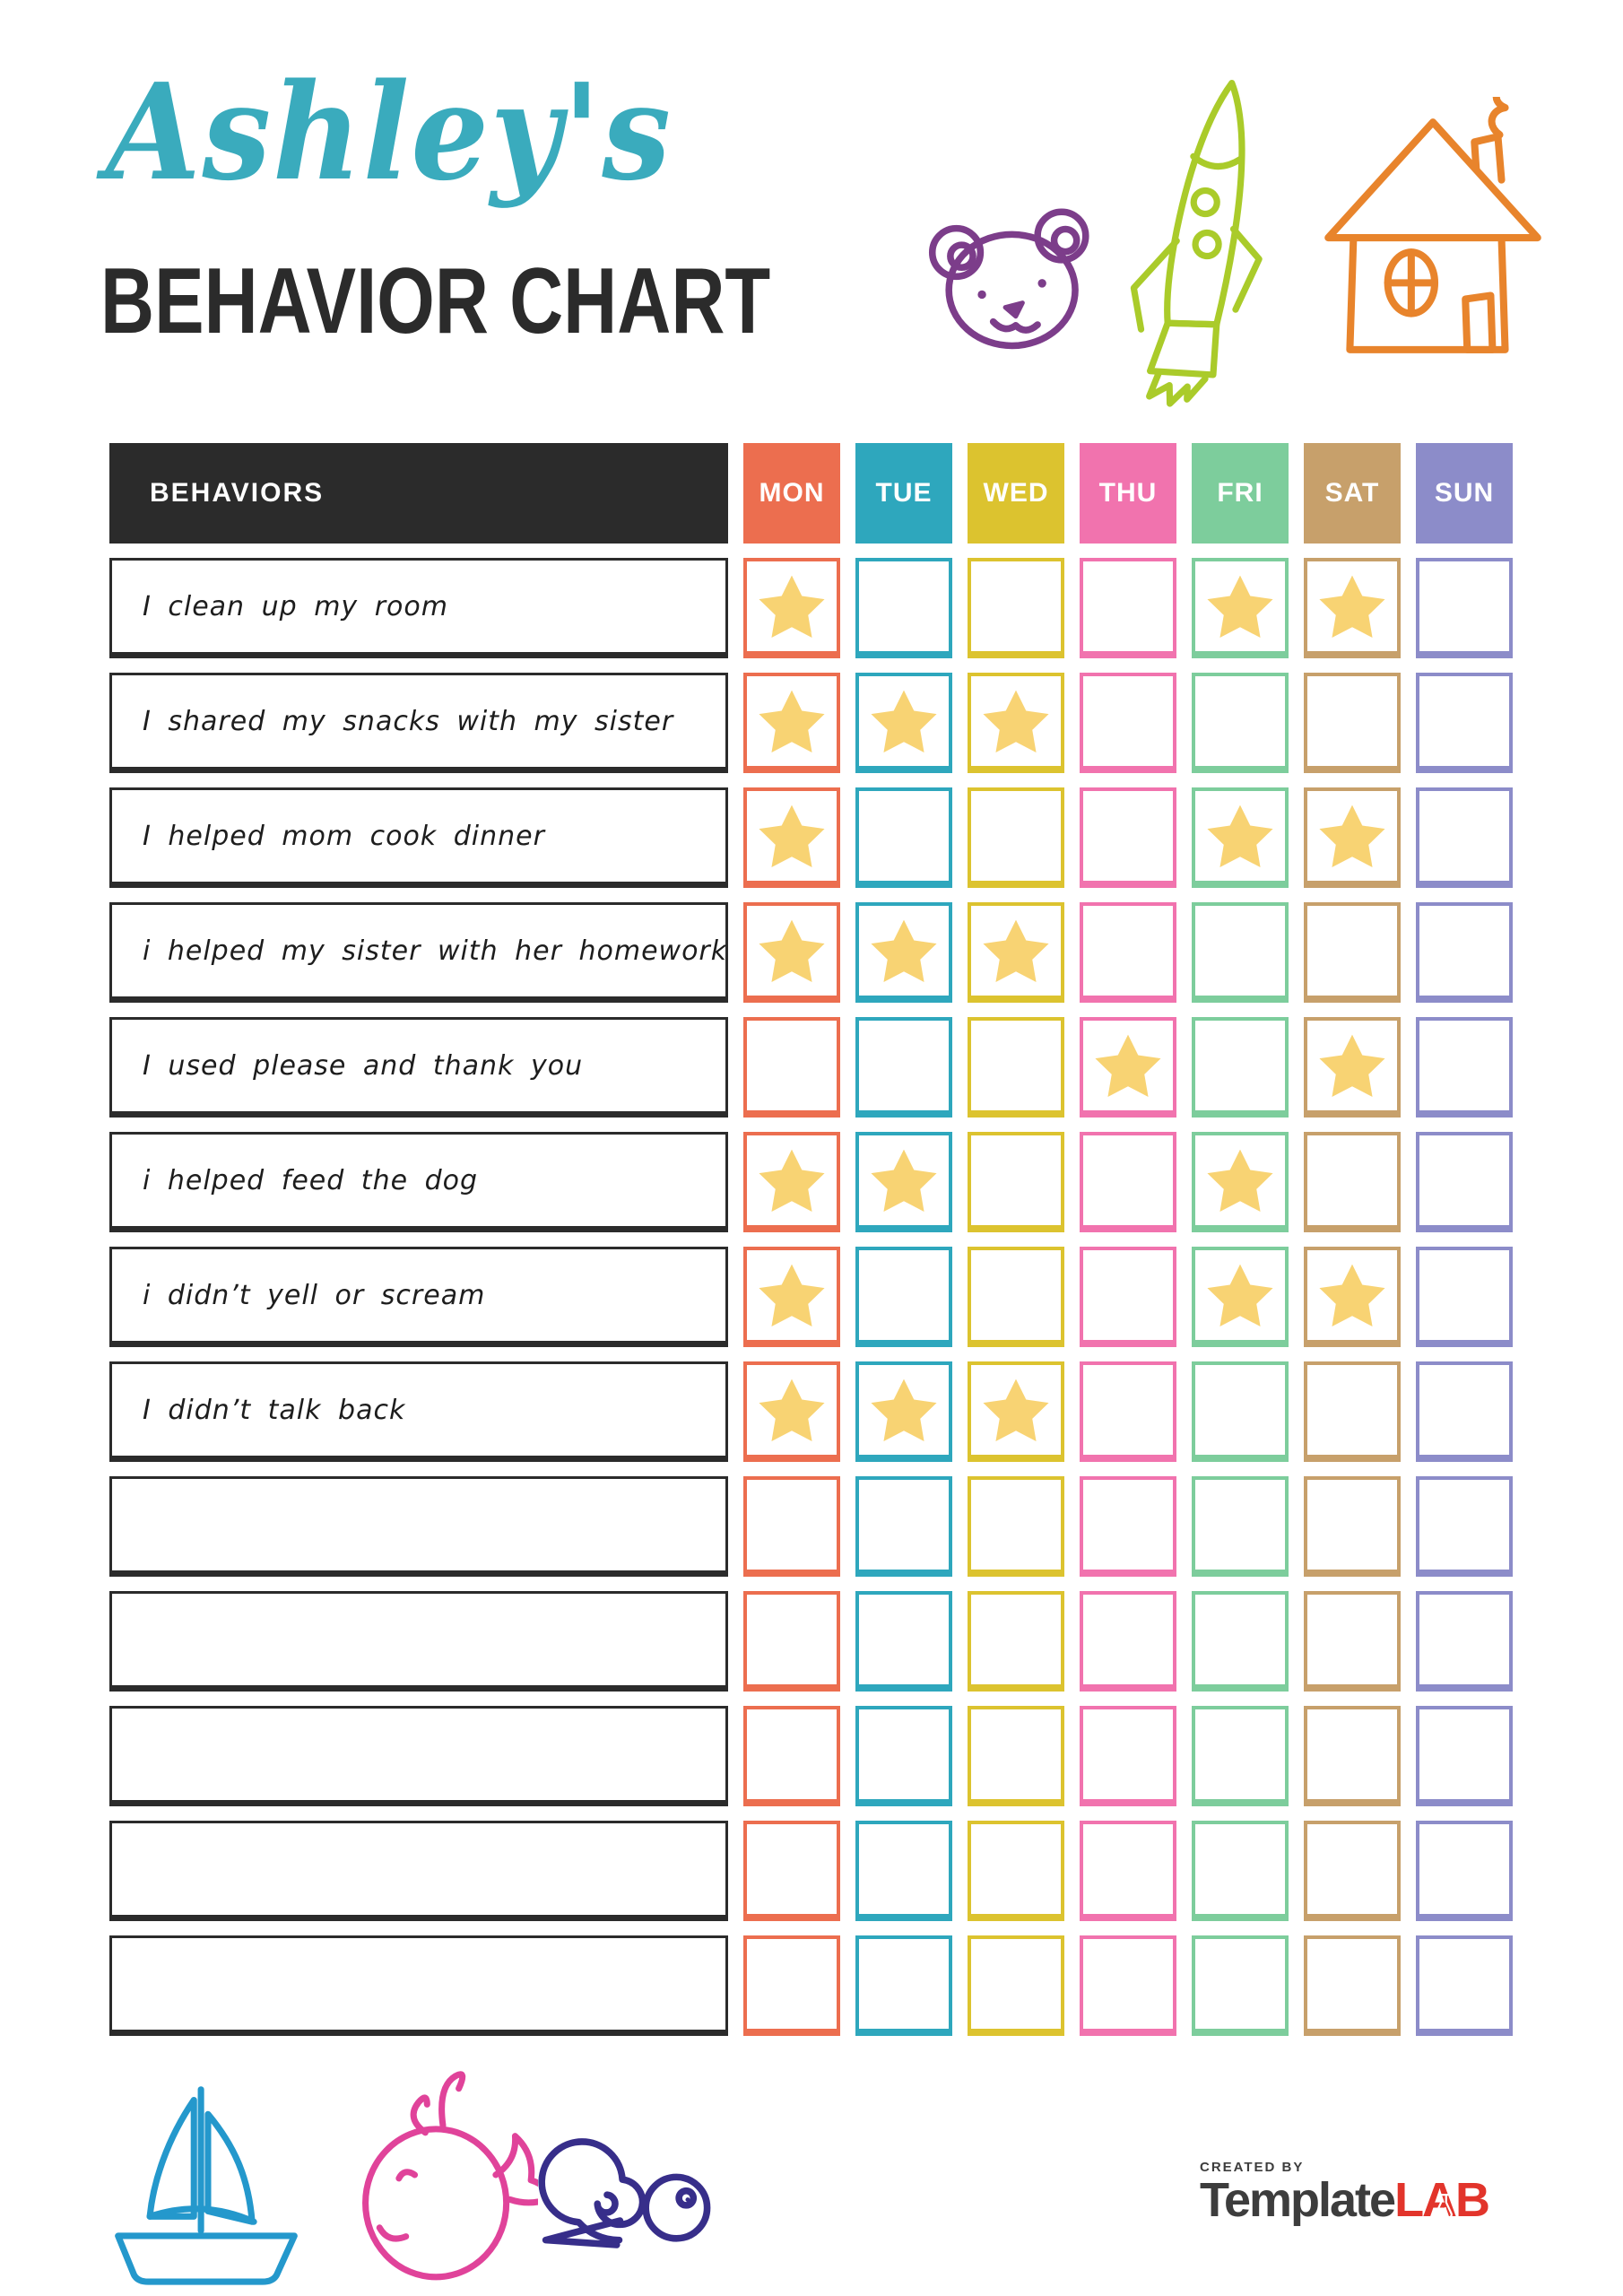 The height and width of the screenshot is (2296, 1623). What do you see at coordinates (1464, 723) in the screenshot?
I see `chart-cell-row2-sun` at bounding box center [1464, 723].